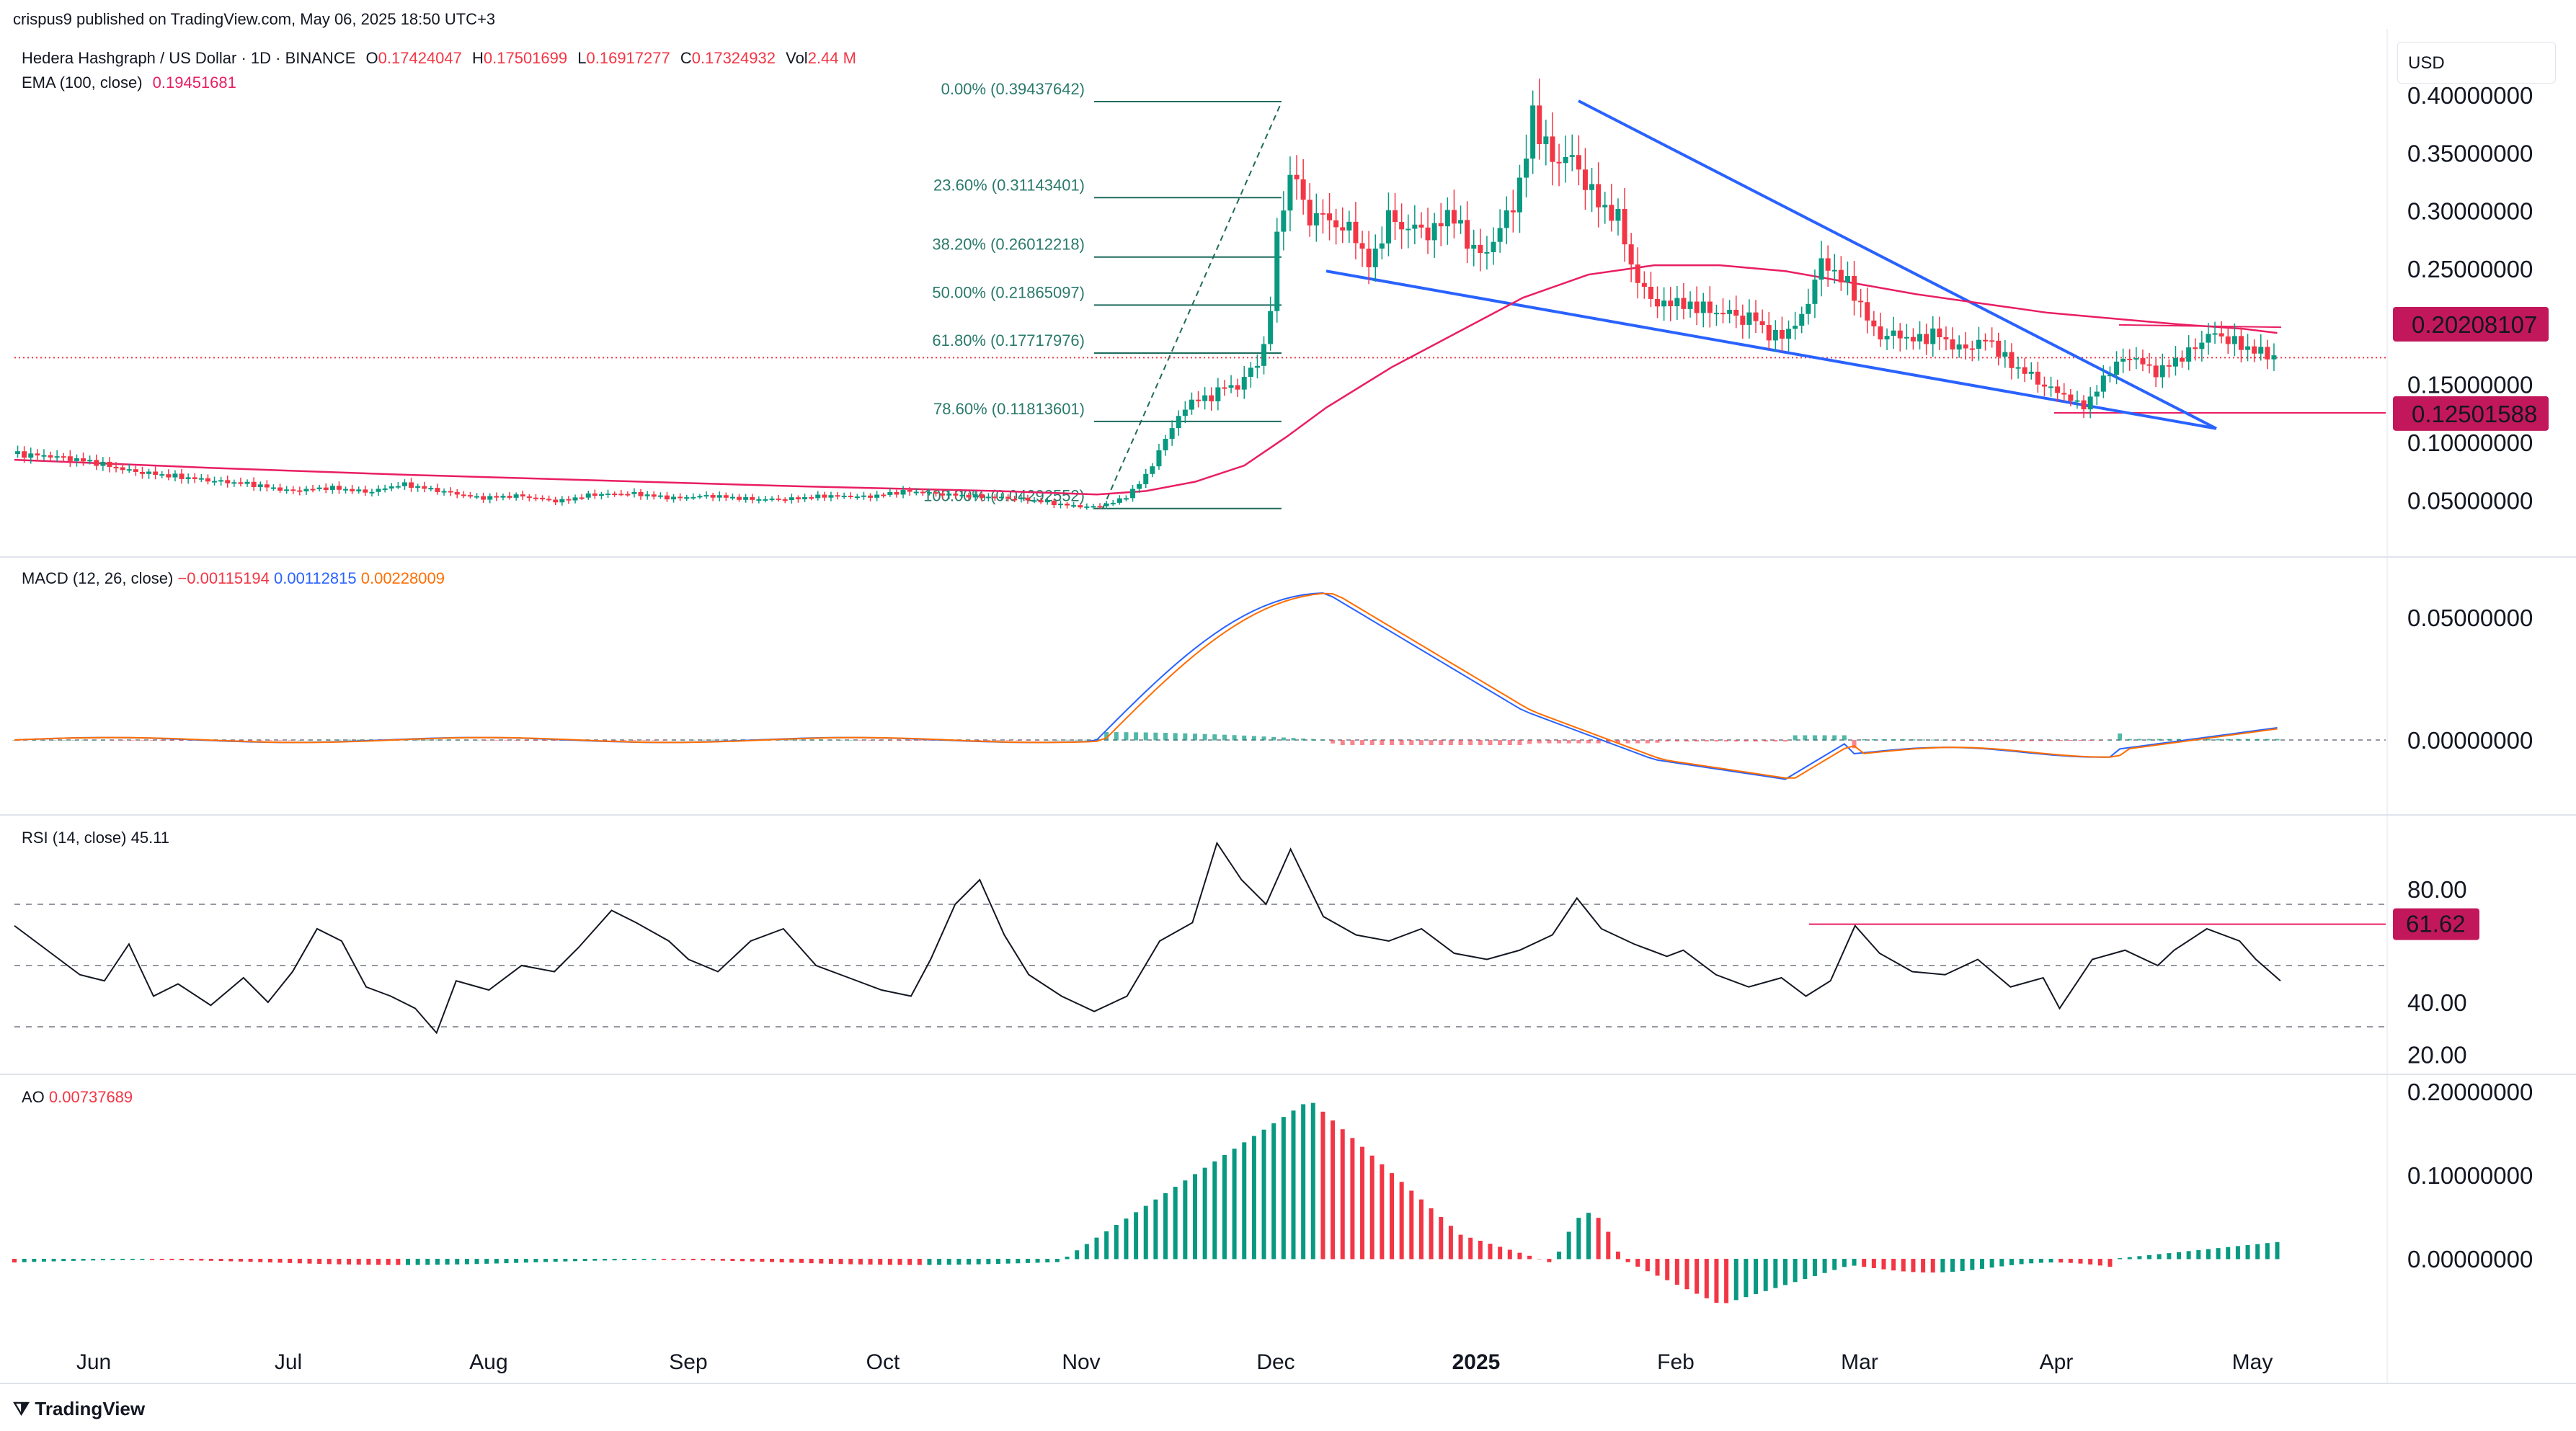  Describe the element at coordinates (1192, 305) in the screenshot. I see `fib-trend-line` at that location.